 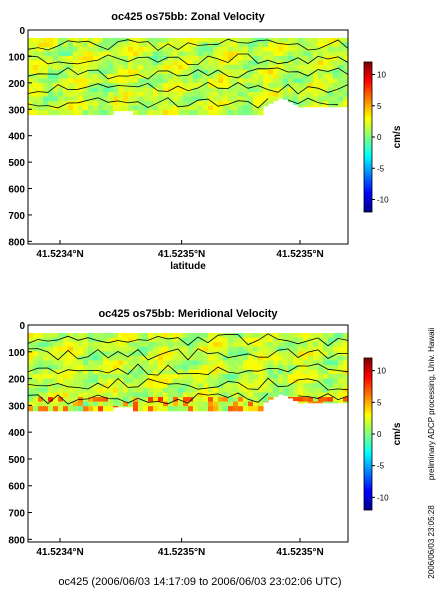 What do you see at coordinates (188, 266) in the screenshot?
I see `x-axis-label: latitude` at bounding box center [188, 266].